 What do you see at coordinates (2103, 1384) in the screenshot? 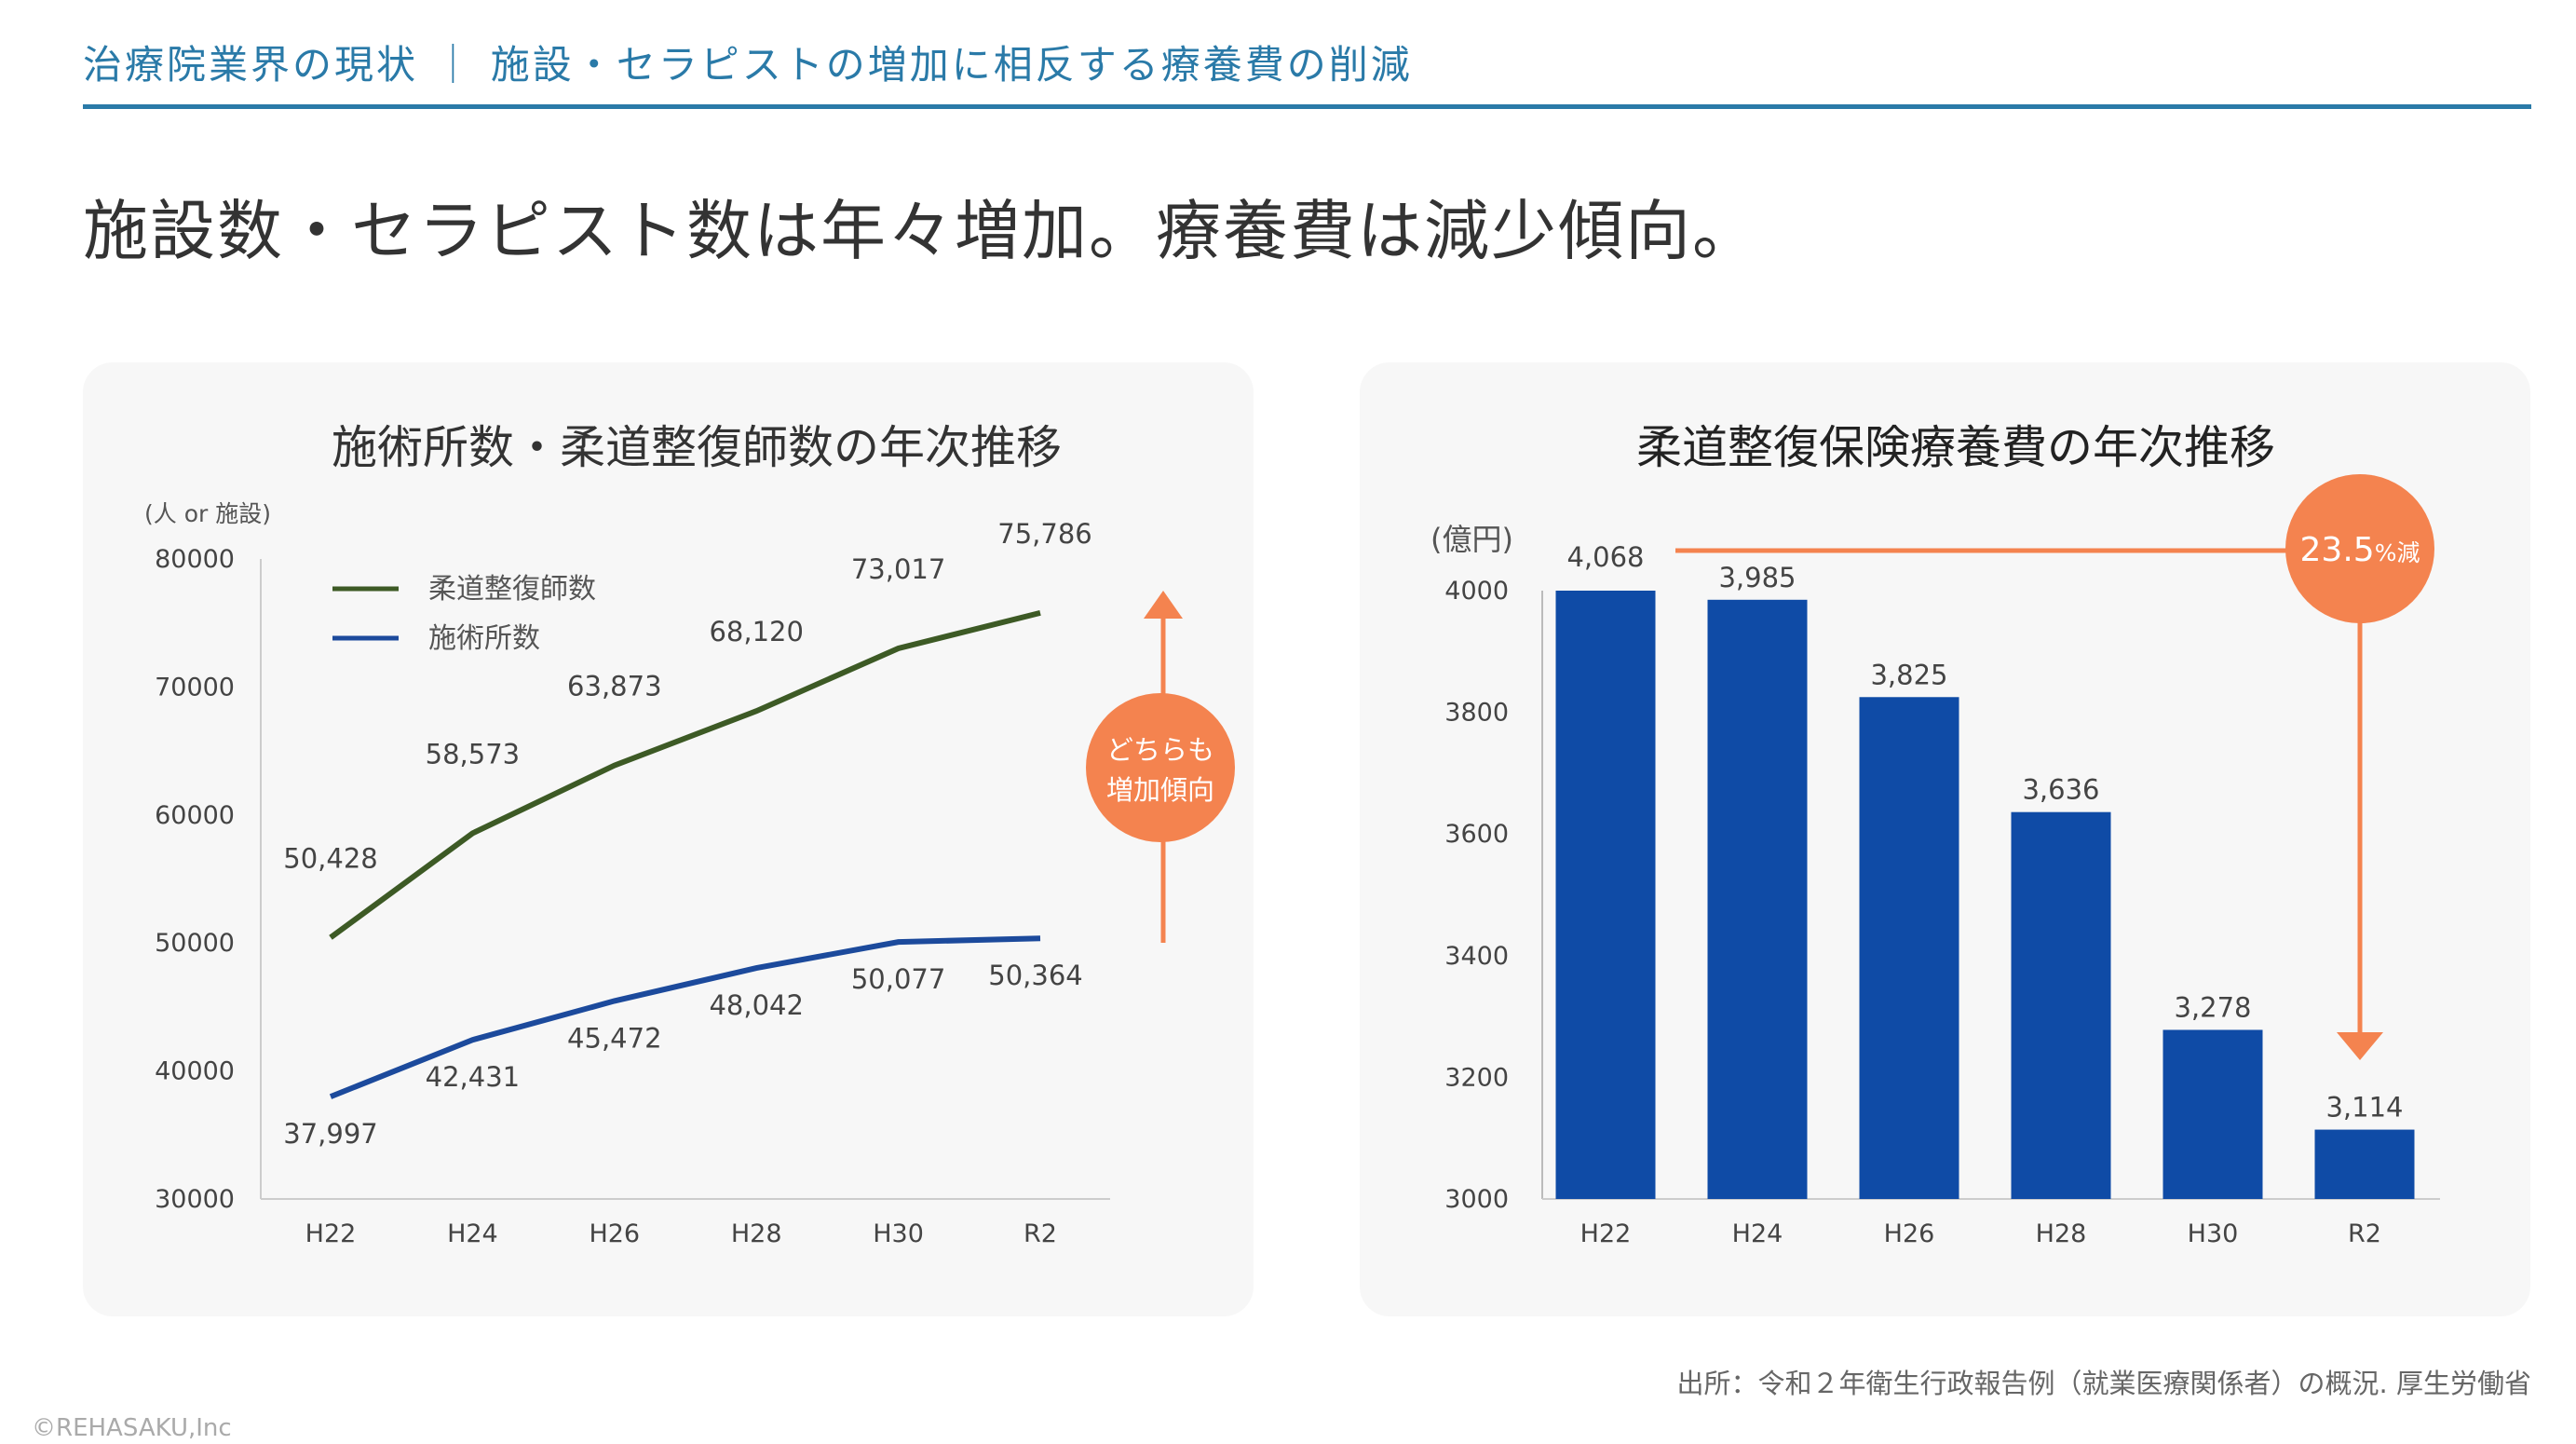
I see `source-note: 出所：令和２年衛生行政報告例（就業医療関係者）の概況. 厚生労働省` at bounding box center [2103, 1384].